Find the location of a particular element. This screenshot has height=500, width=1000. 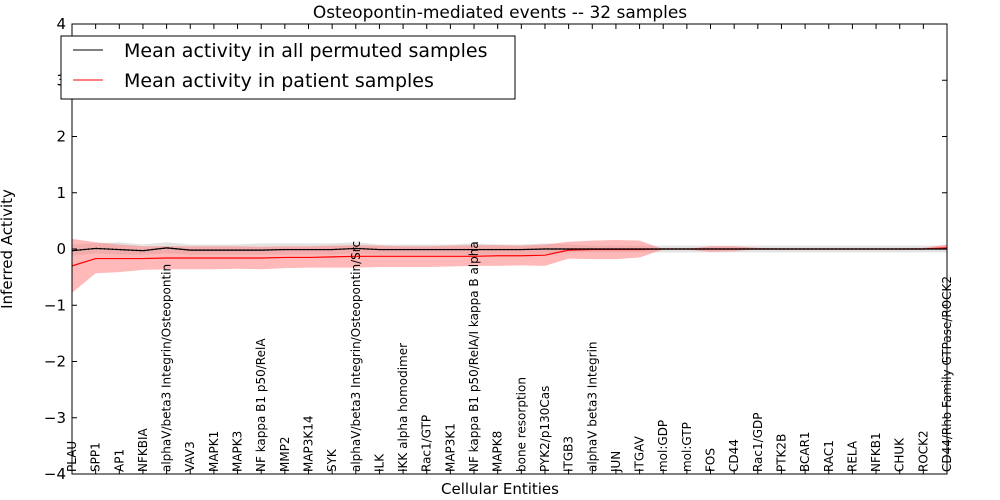

x-tick-label: CHUK is located at coordinates (900, 454).